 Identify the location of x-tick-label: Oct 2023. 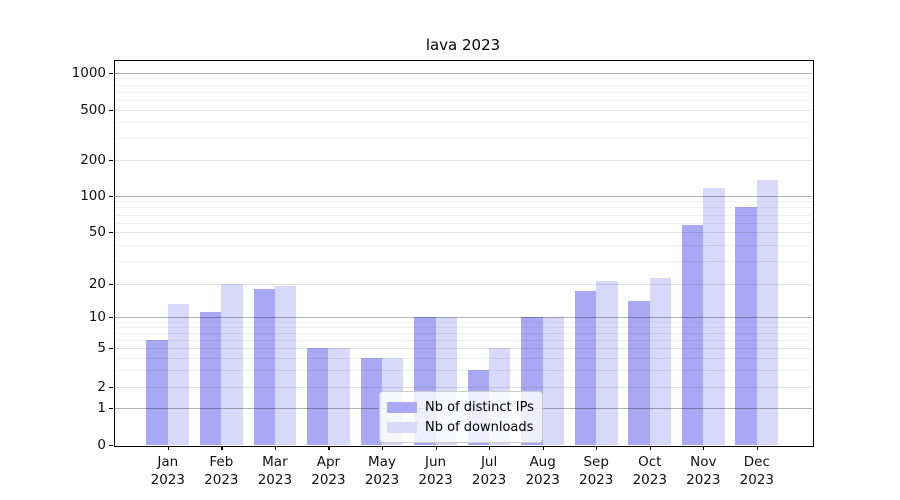
(649, 471).